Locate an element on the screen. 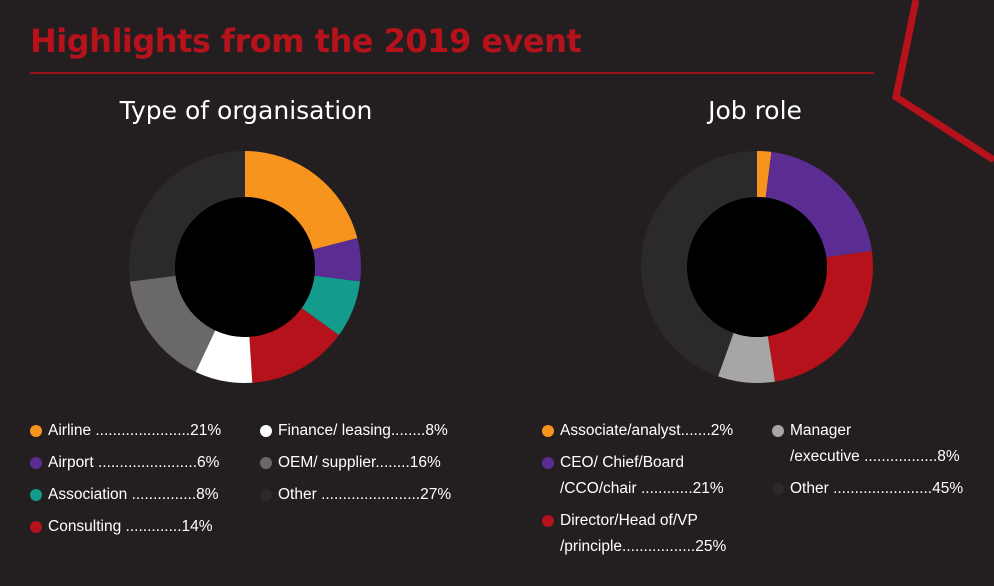 The width and height of the screenshot is (994, 586). legend-label: Other .......................27% is located at coordinates (365, 494).